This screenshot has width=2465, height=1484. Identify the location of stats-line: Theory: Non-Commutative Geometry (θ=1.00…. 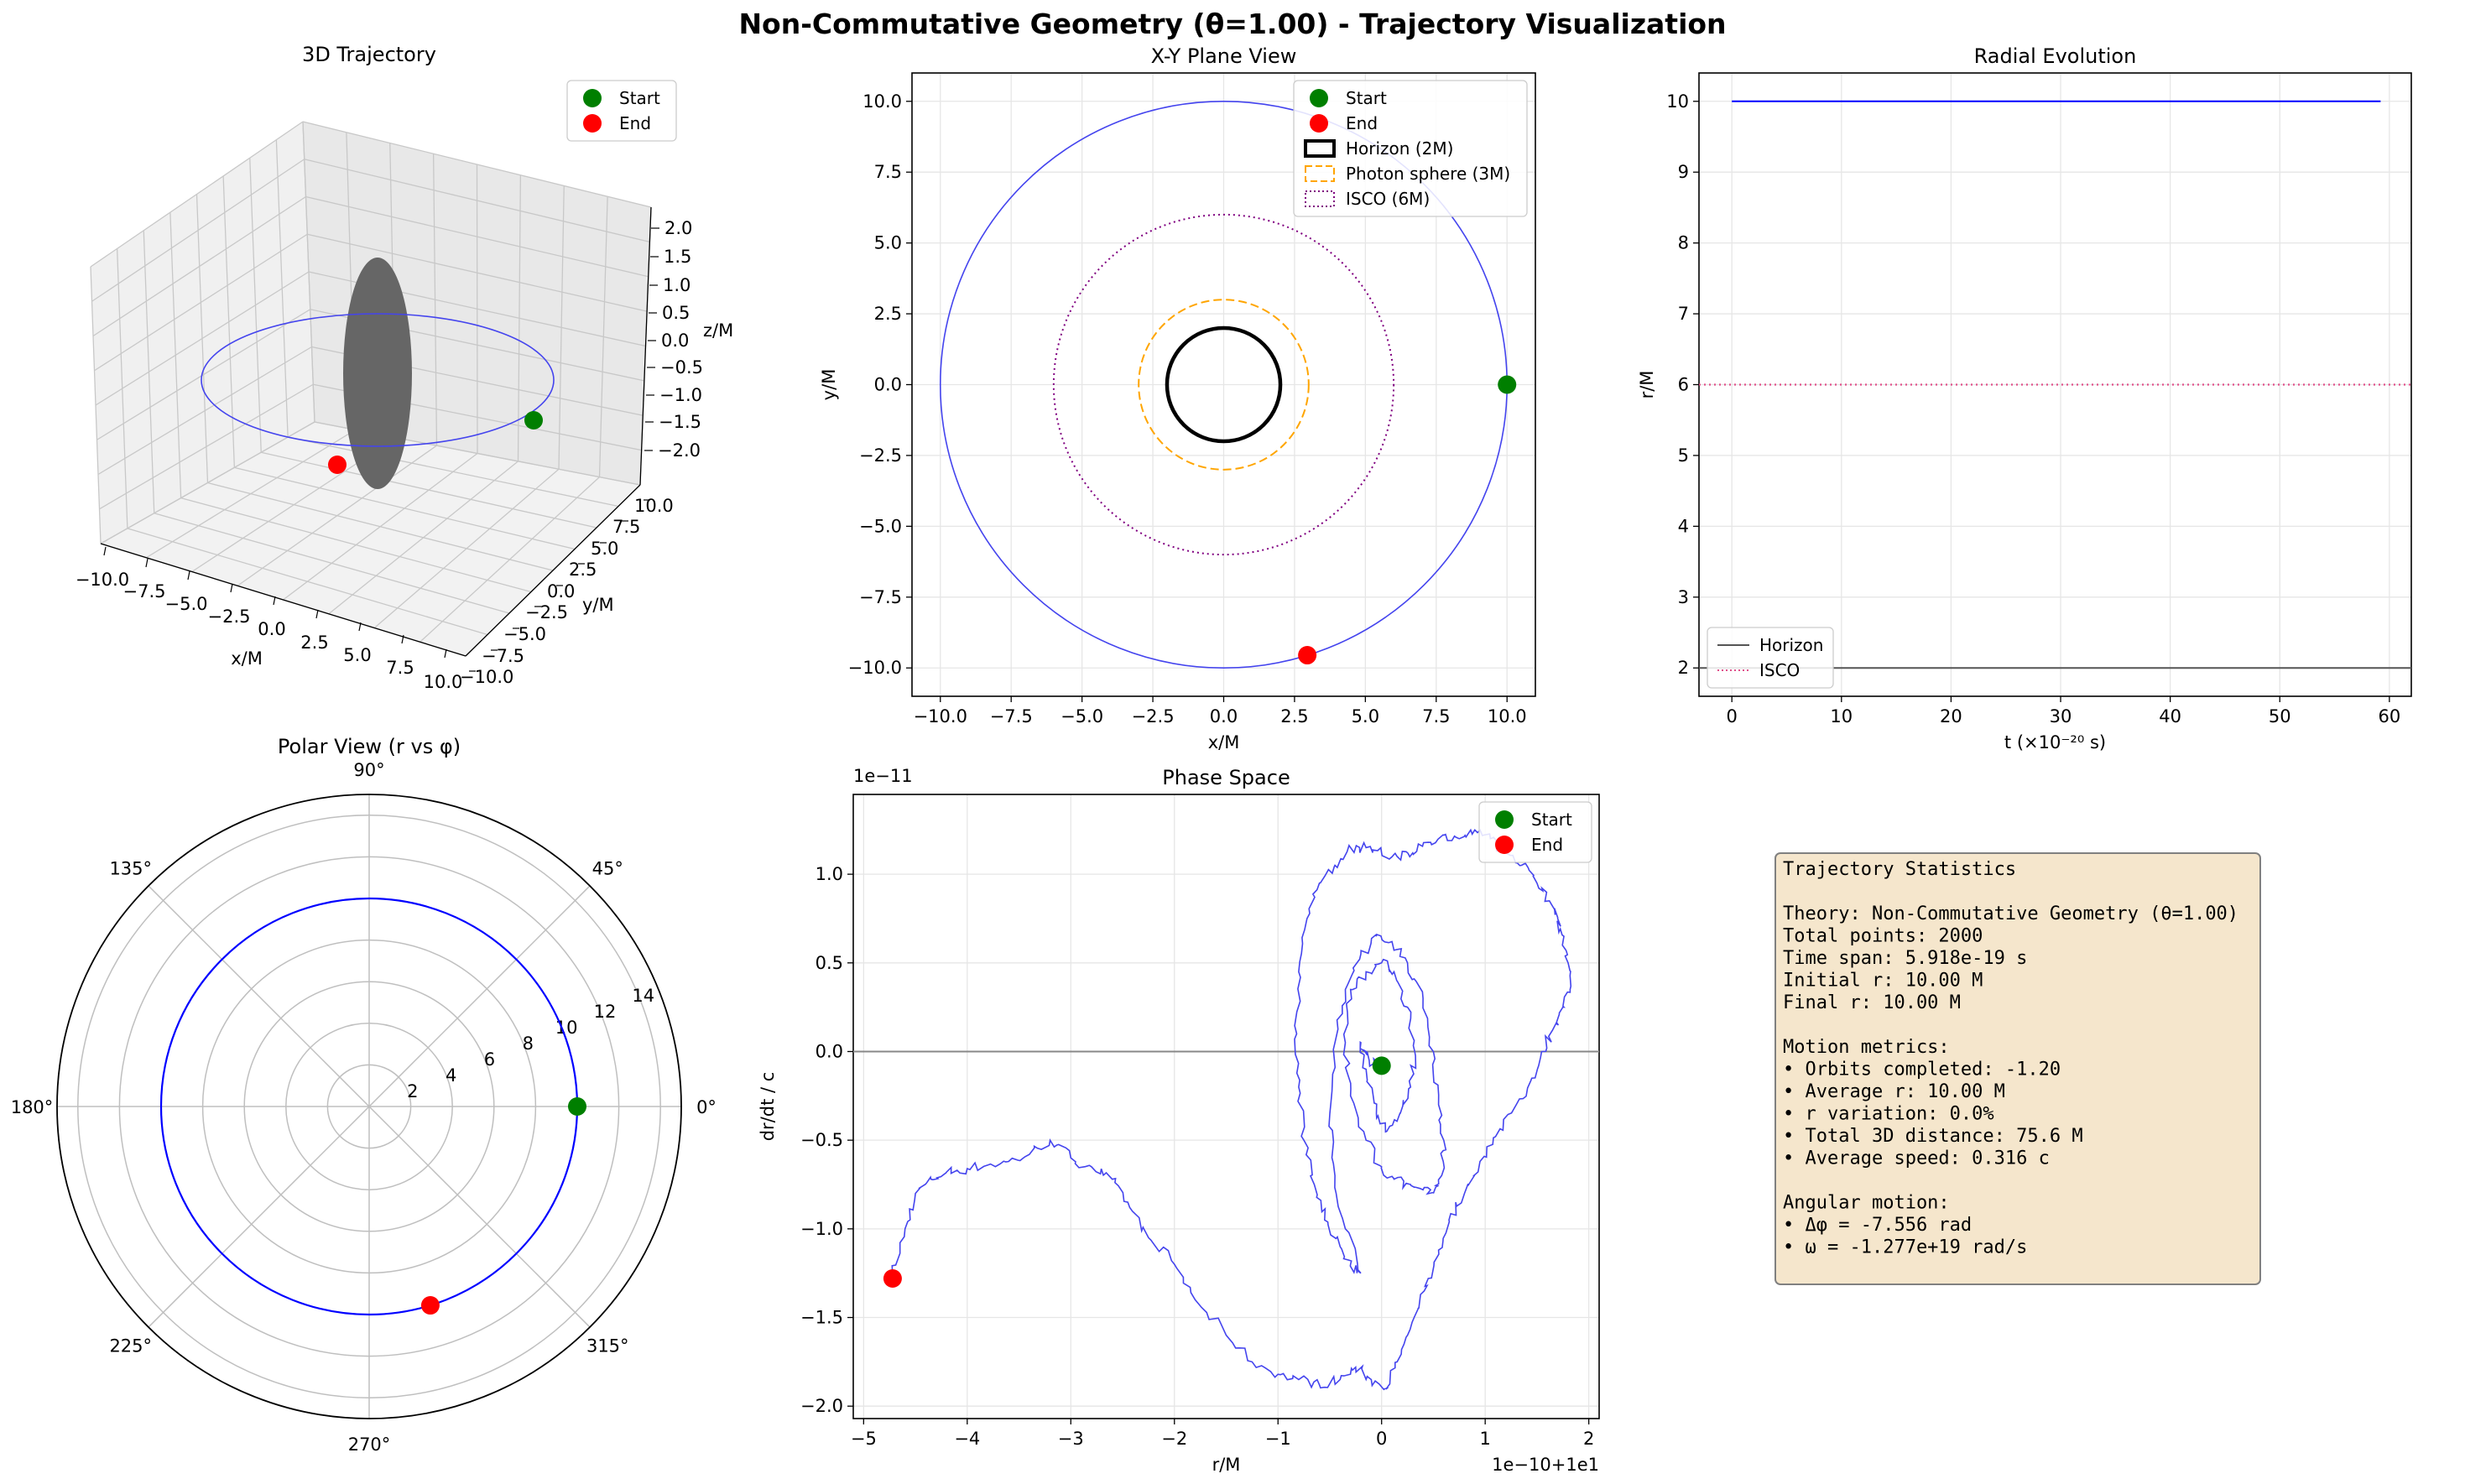
(2010, 913).